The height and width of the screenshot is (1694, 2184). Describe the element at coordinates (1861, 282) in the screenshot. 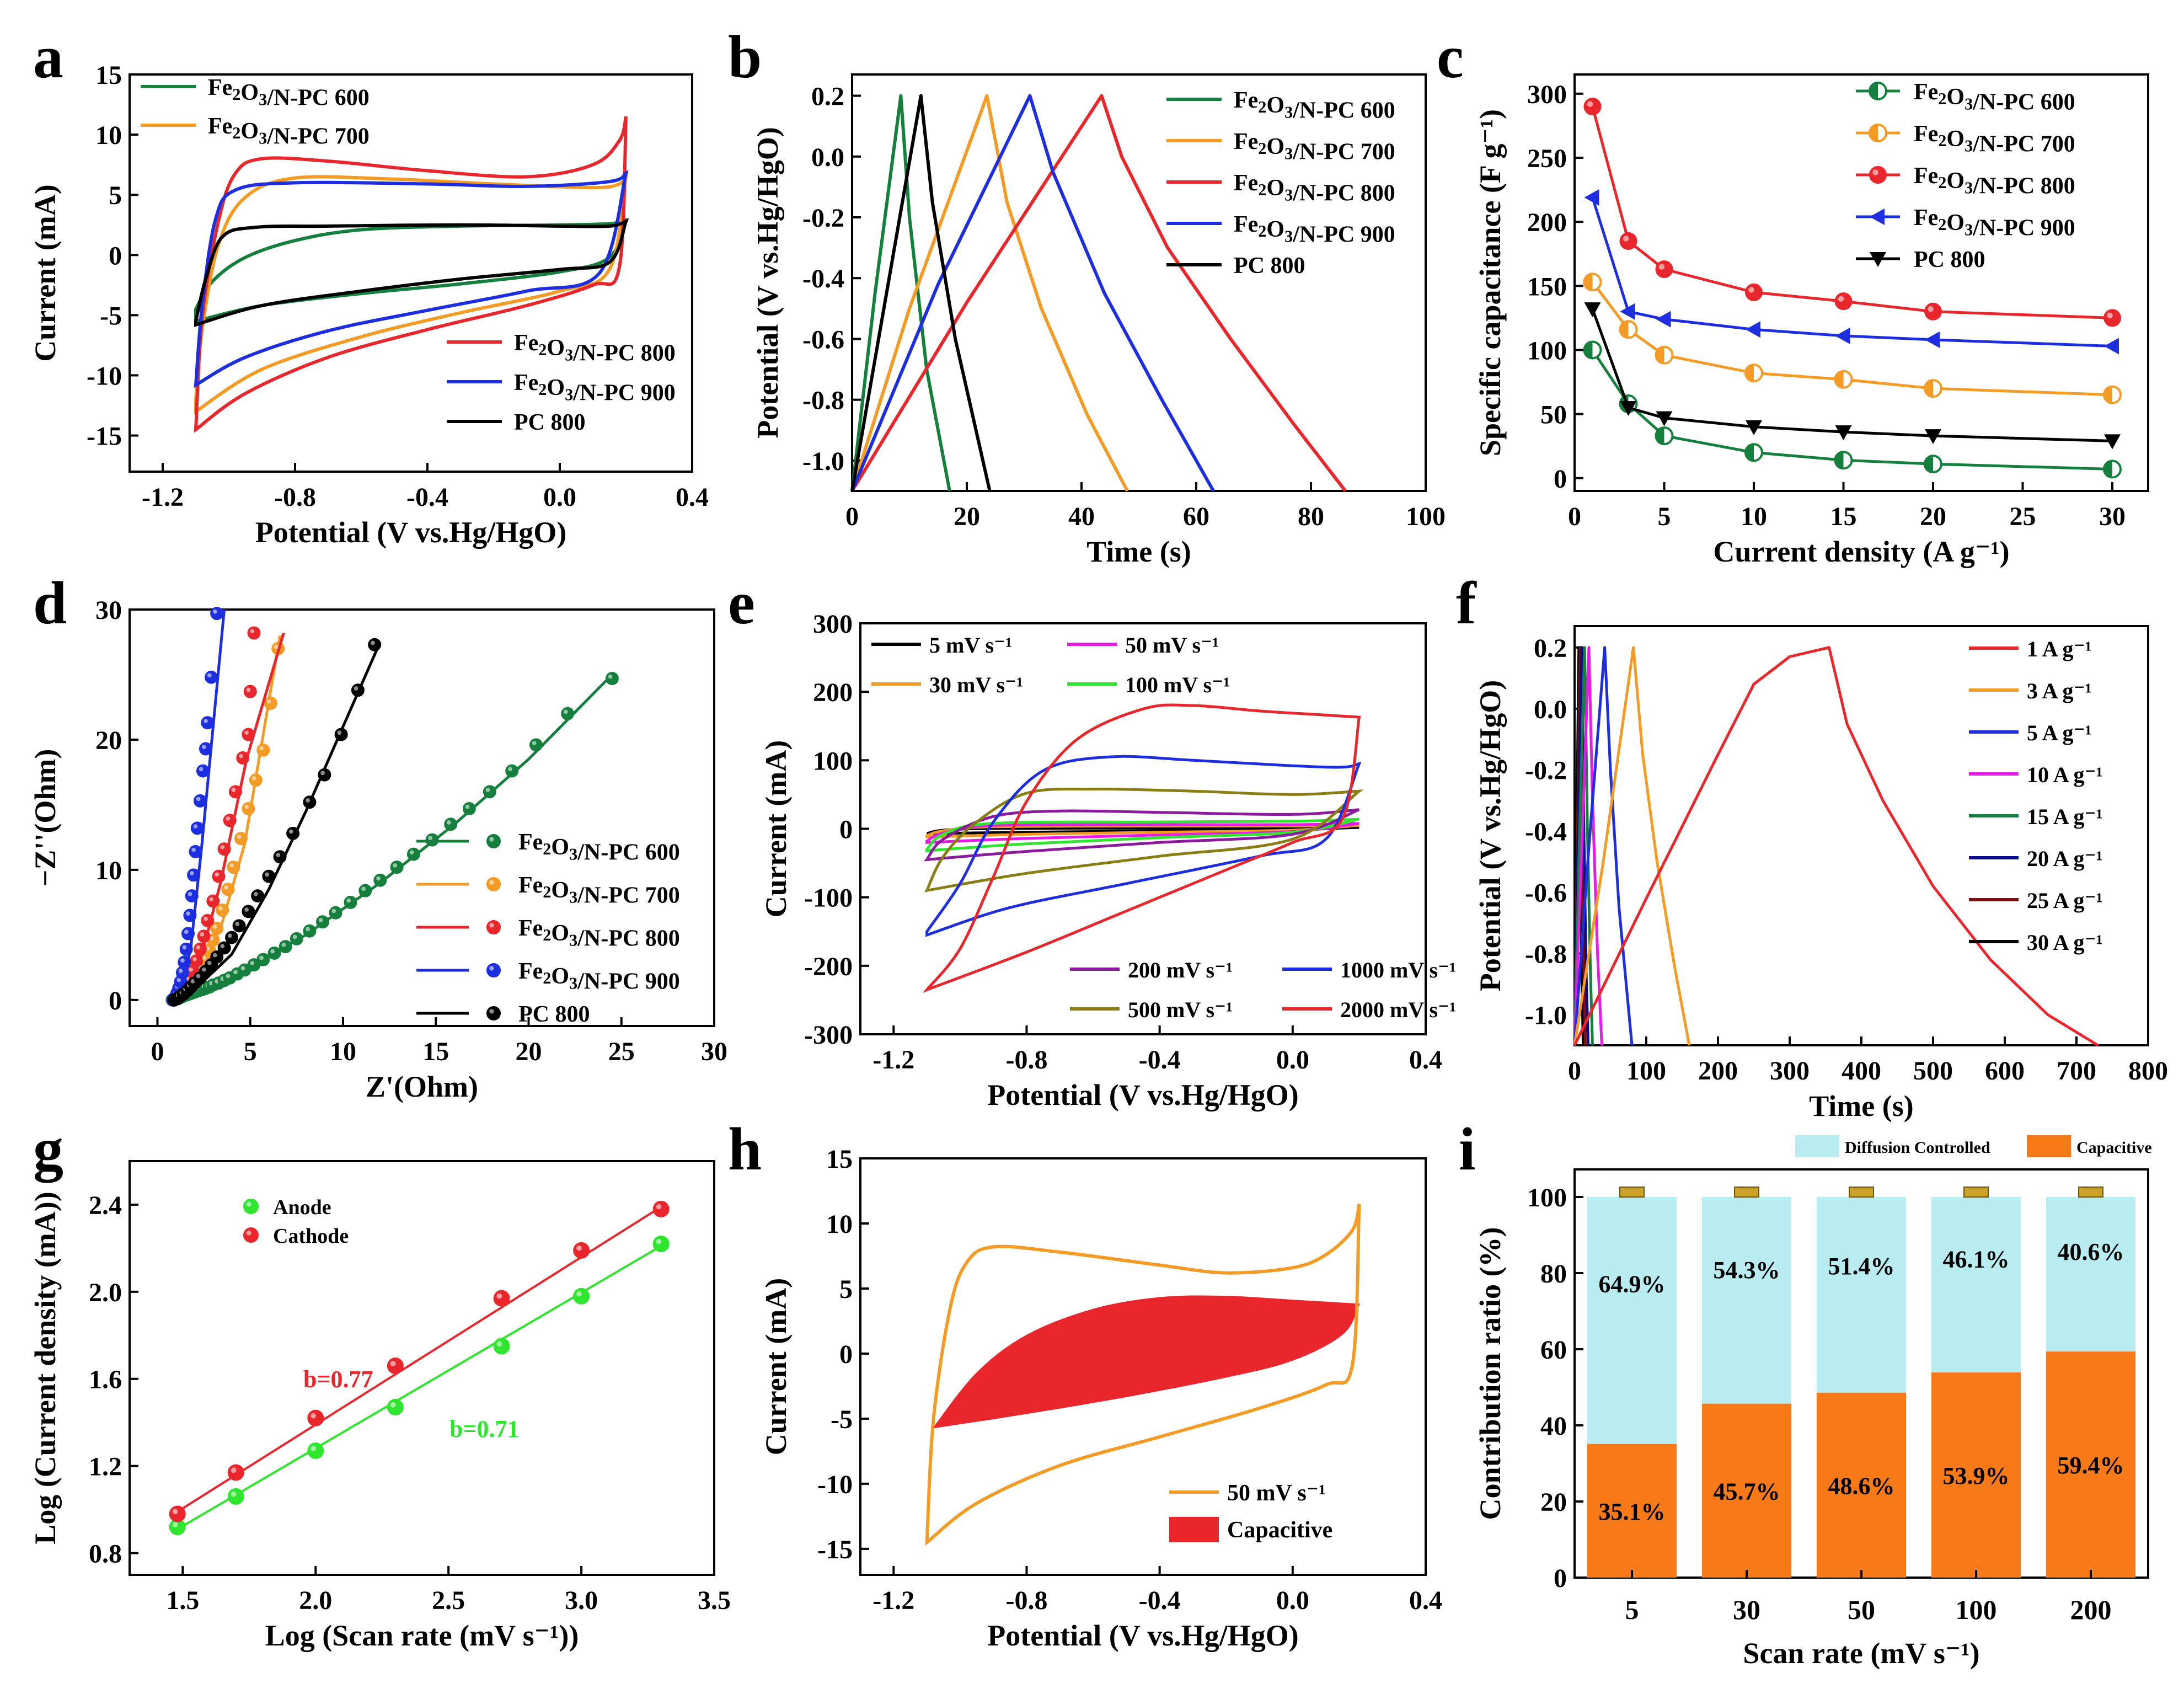

I see `plot-frame` at that location.